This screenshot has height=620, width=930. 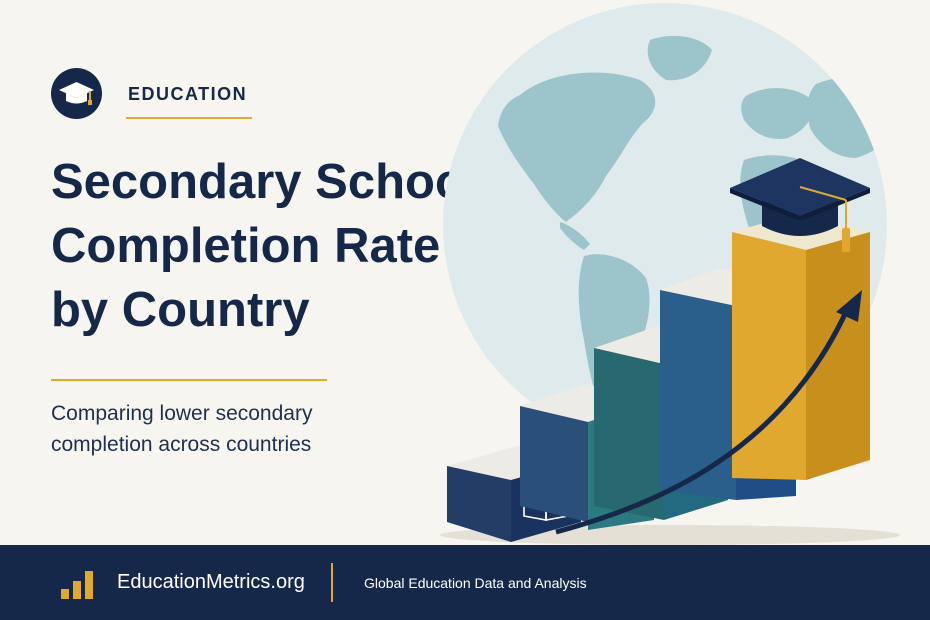 What do you see at coordinates (265, 182) in the screenshot?
I see `title-line-1: Secondary School` at bounding box center [265, 182].